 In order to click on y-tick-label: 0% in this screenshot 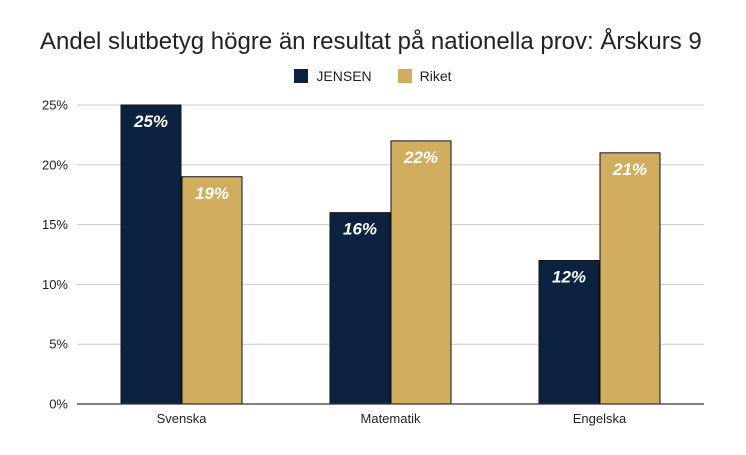, I will do `click(58, 404)`.